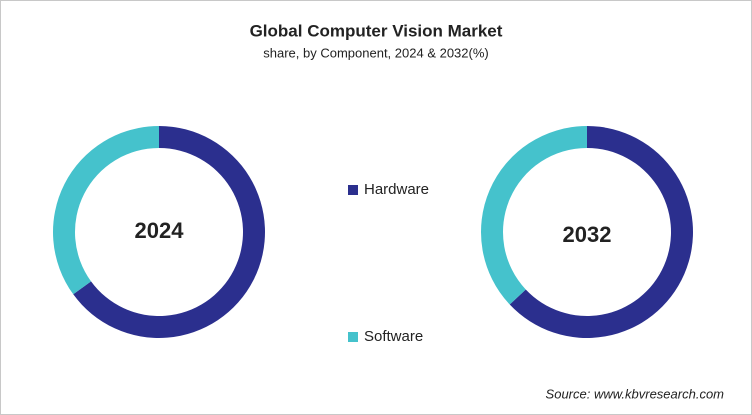  What do you see at coordinates (376, 30) in the screenshot?
I see `chart-title: Global Computer Vision Market` at bounding box center [376, 30].